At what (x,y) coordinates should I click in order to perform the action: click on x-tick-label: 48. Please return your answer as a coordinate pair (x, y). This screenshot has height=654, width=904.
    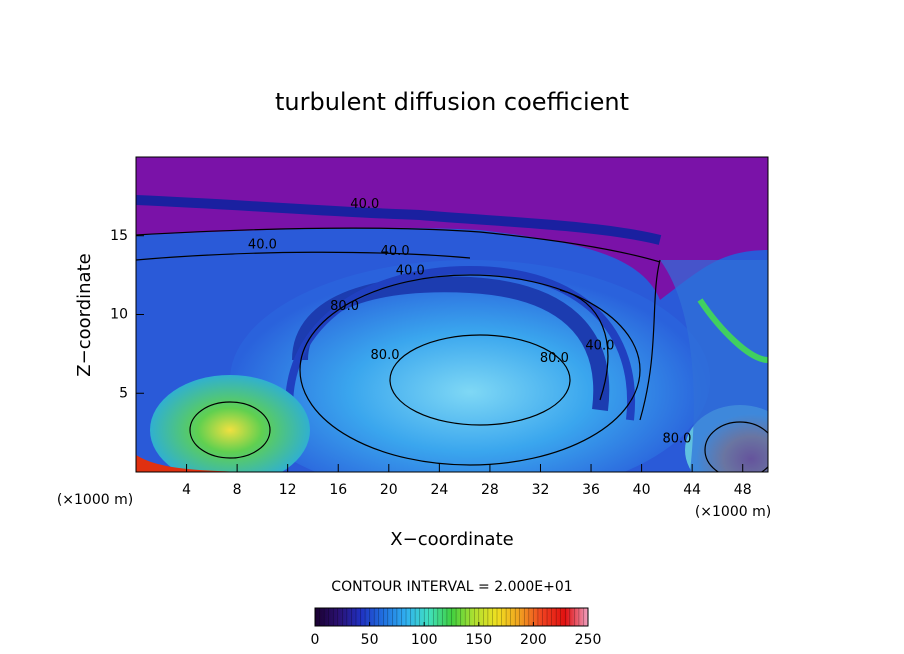
    Looking at the image, I should click on (743, 490).